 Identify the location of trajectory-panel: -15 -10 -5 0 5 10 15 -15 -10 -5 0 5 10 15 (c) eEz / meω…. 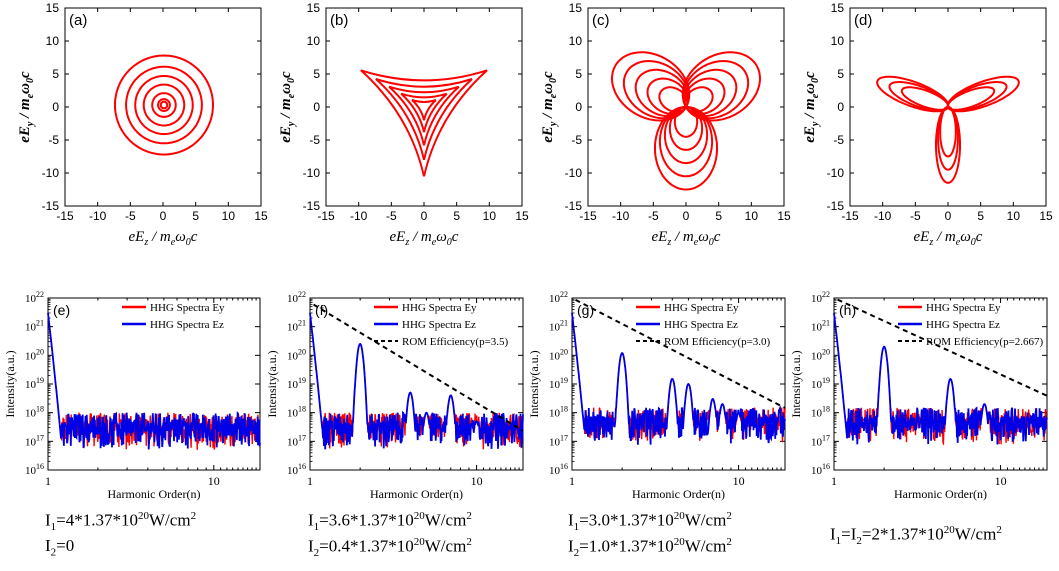
(665, 124).